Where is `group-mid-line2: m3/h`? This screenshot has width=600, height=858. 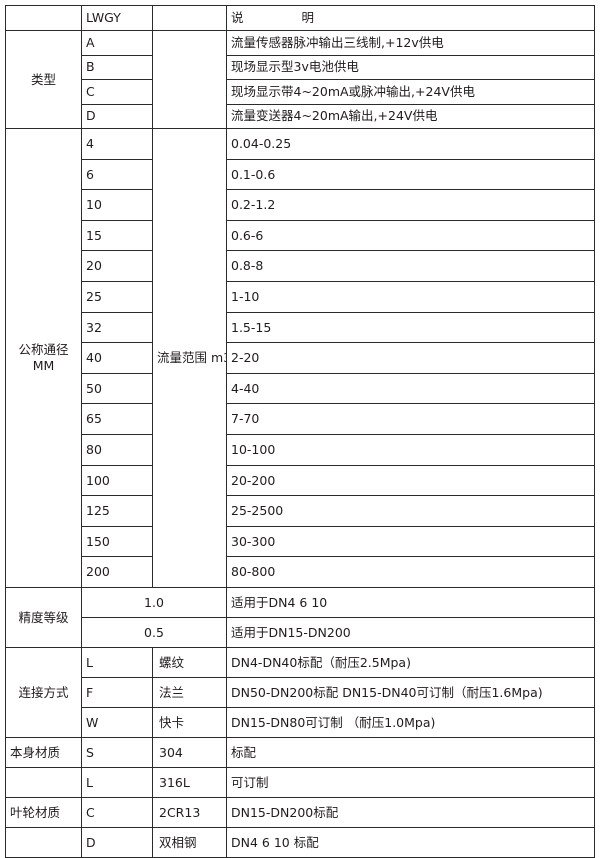
group-mid-line2: m3/h is located at coordinates (218, 358).